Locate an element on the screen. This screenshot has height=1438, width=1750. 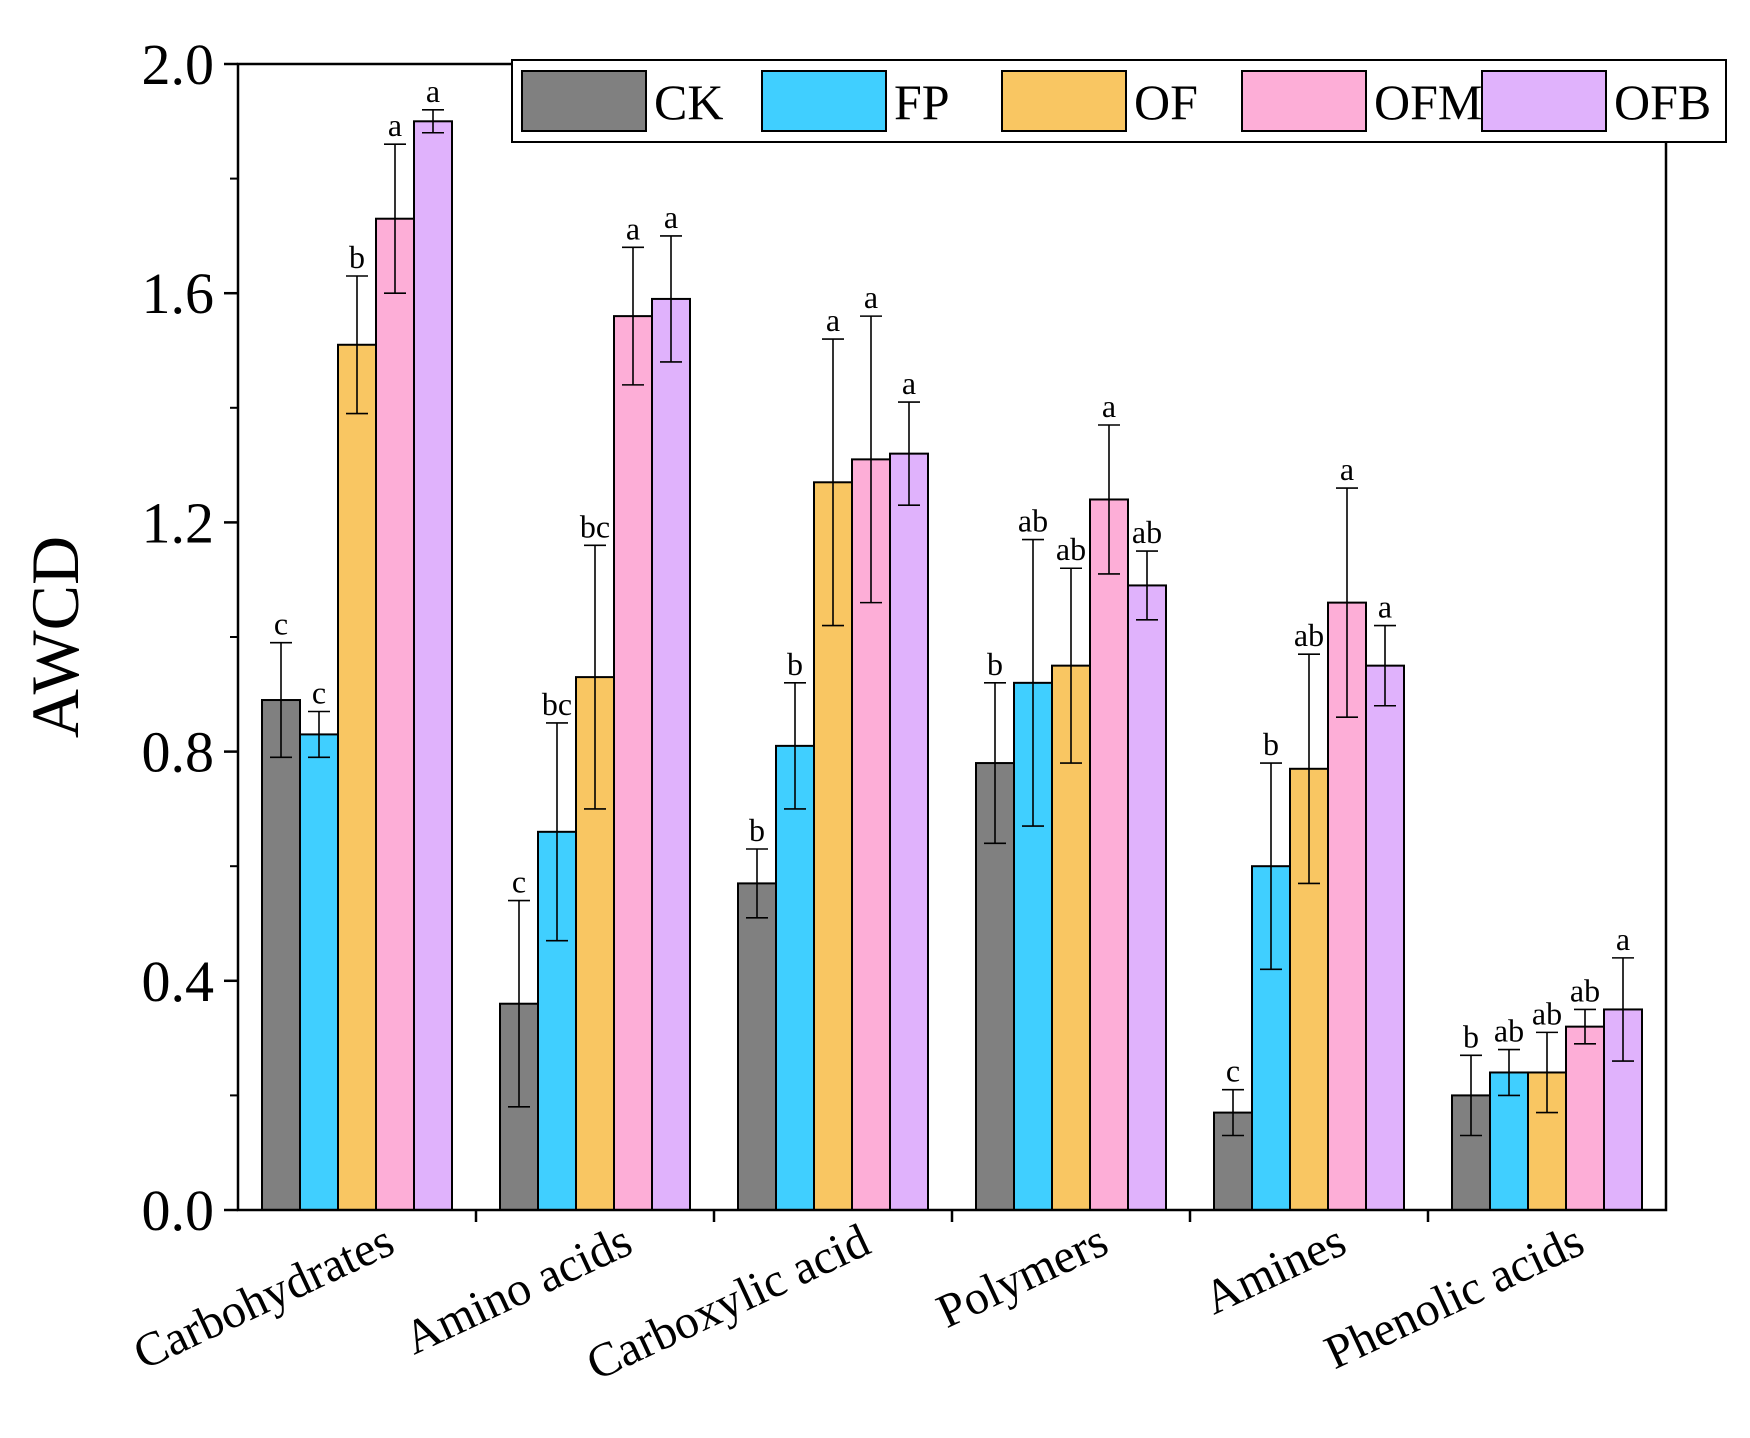
category-label: Polymers is located at coordinates (1022, 1276).